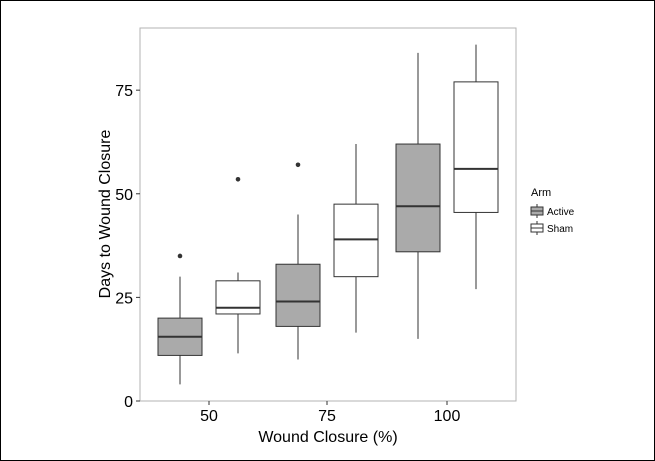  I want to click on legend-label-active: Active, so click(561, 212).